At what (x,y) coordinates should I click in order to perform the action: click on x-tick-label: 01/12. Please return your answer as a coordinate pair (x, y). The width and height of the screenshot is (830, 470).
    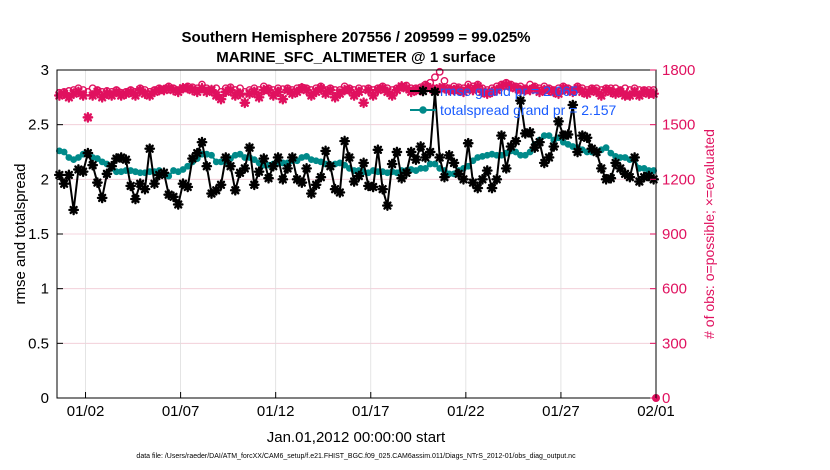
    Looking at the image, I should click on (276, 411).